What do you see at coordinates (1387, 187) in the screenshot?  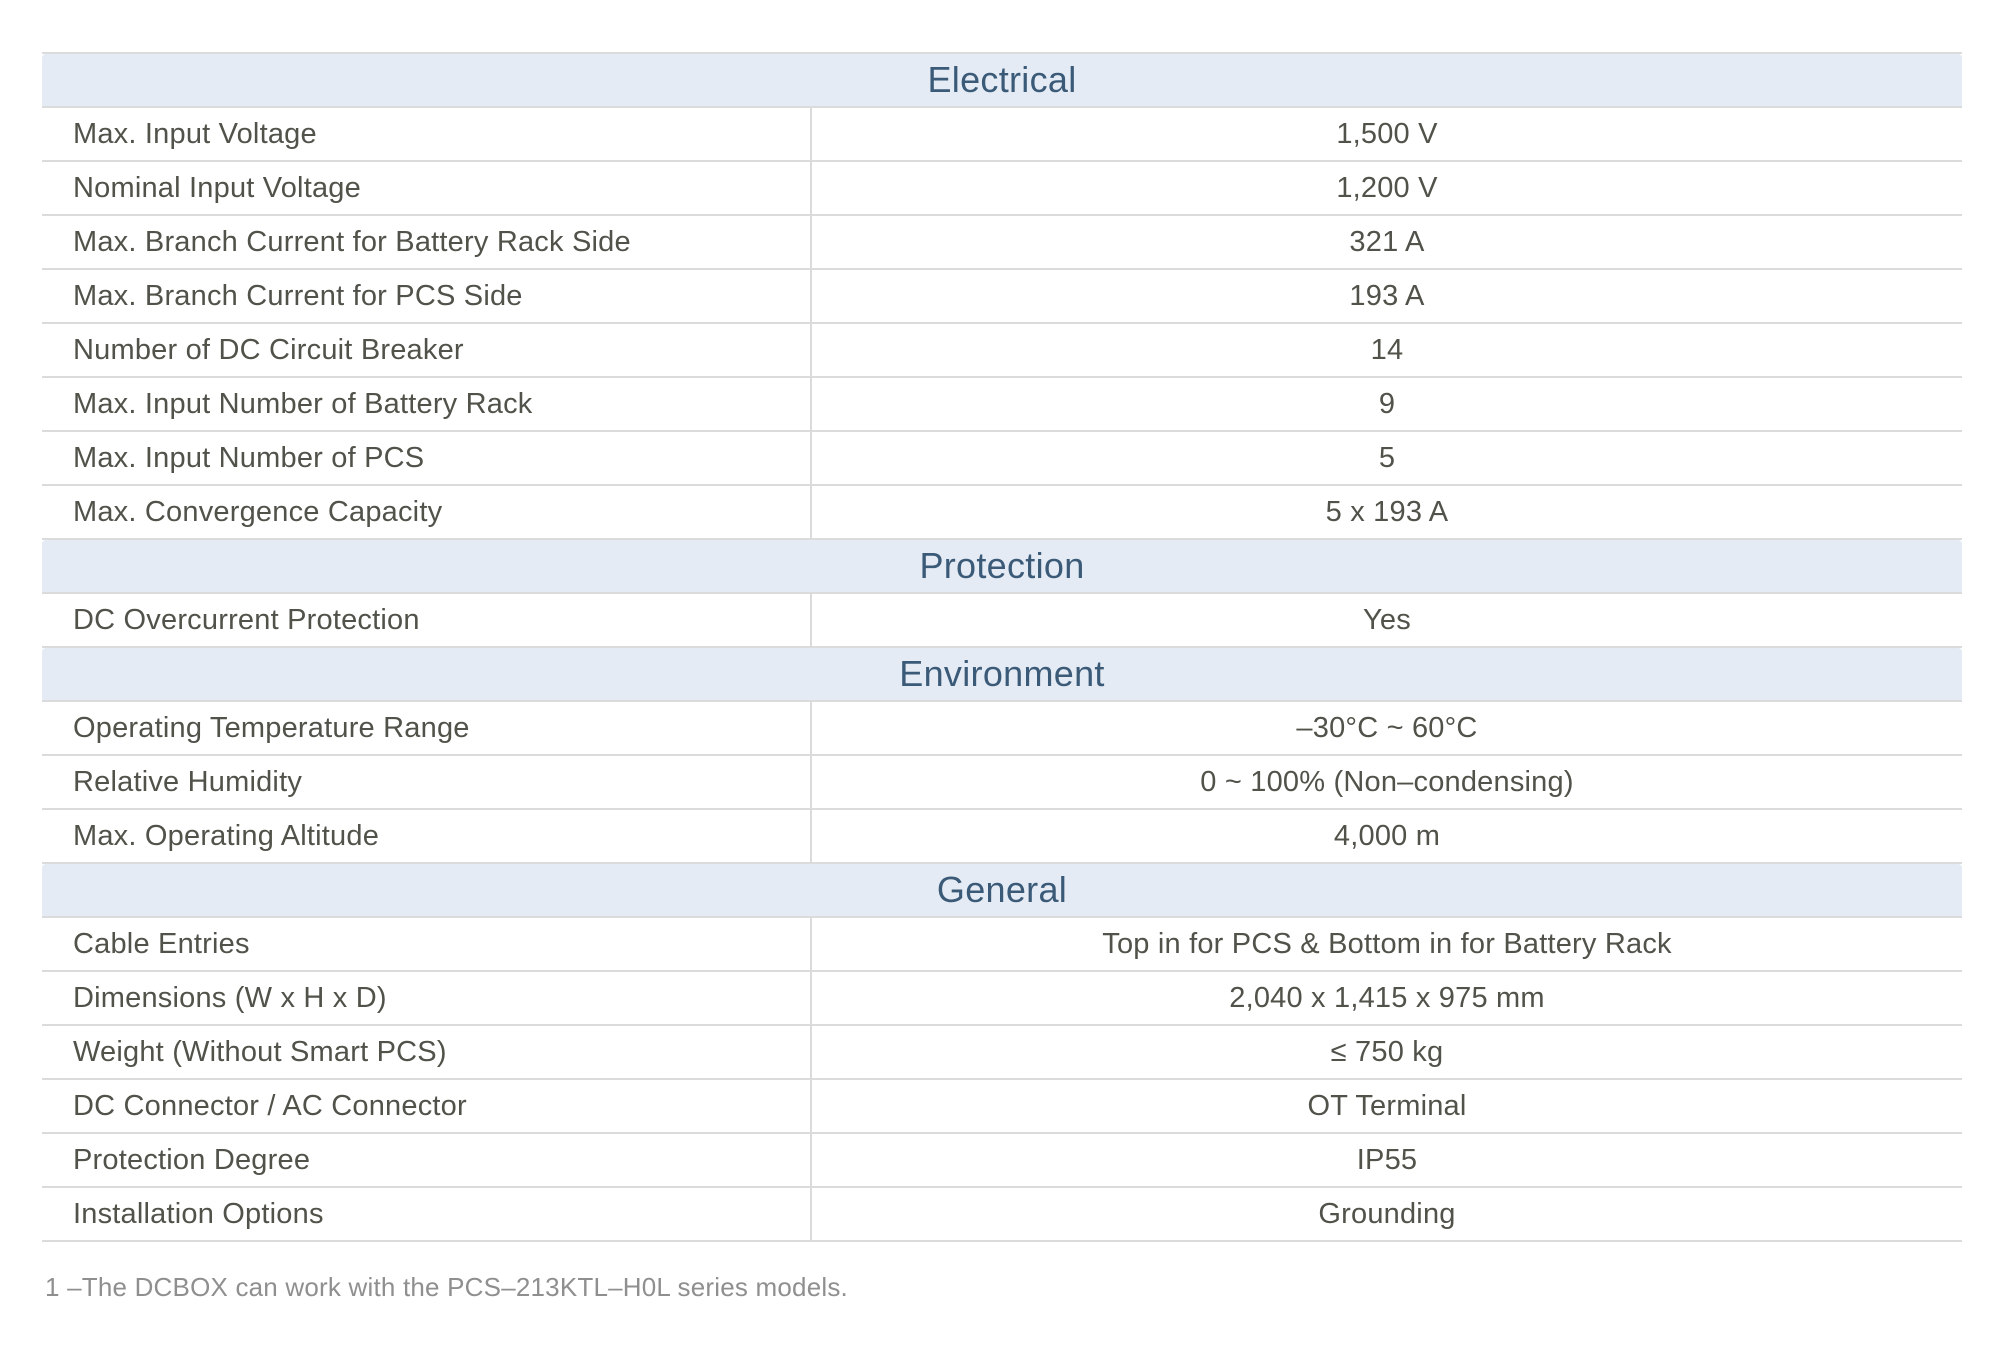 I see `spec-parameter-value: 1,200 V` at bounding box center [1387, 187].